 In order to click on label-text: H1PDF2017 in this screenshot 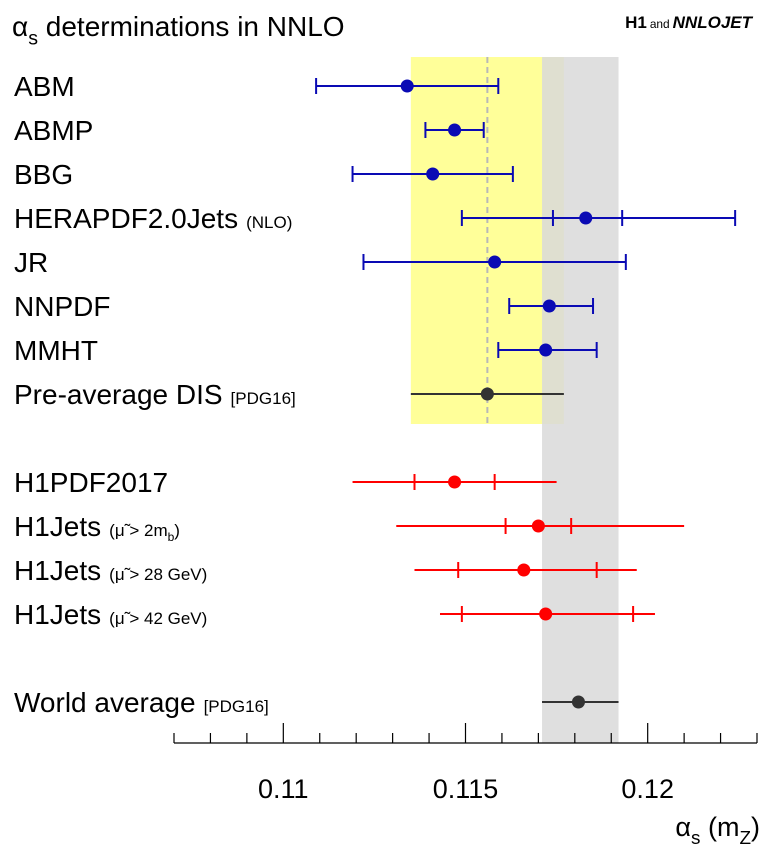, I will do `click(91, 482)`.